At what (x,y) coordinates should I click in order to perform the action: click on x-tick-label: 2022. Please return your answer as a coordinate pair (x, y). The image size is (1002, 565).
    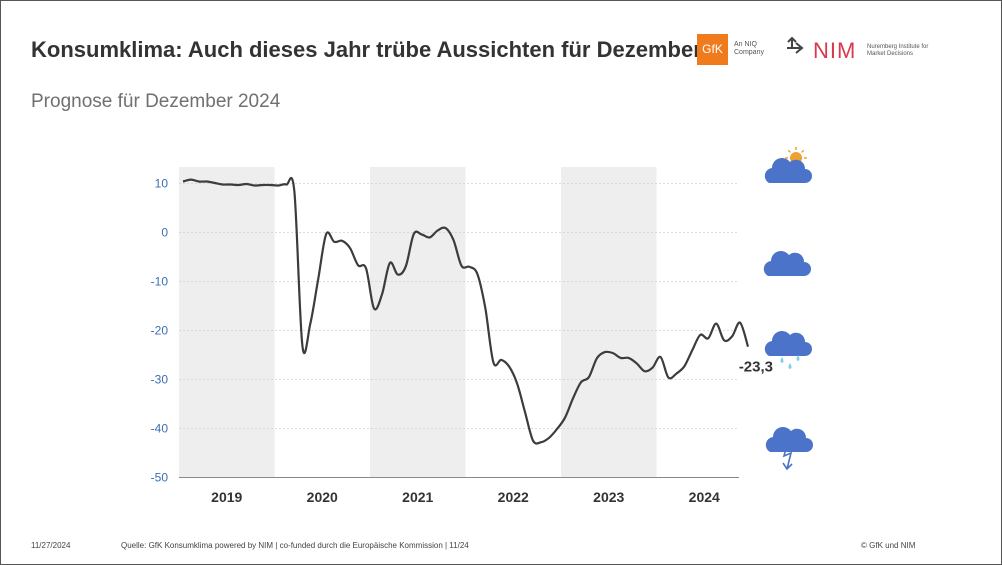
    Looking at the image, I should click on (513, 497).